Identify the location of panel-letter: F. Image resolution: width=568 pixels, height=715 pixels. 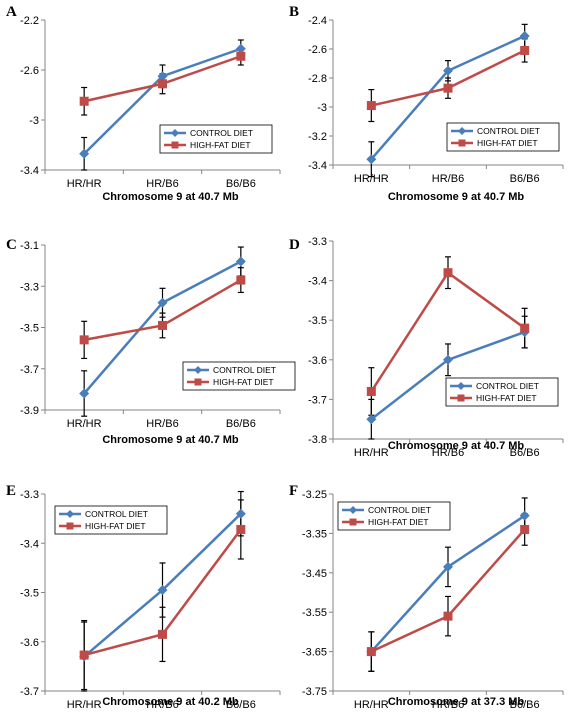
(293, 491).